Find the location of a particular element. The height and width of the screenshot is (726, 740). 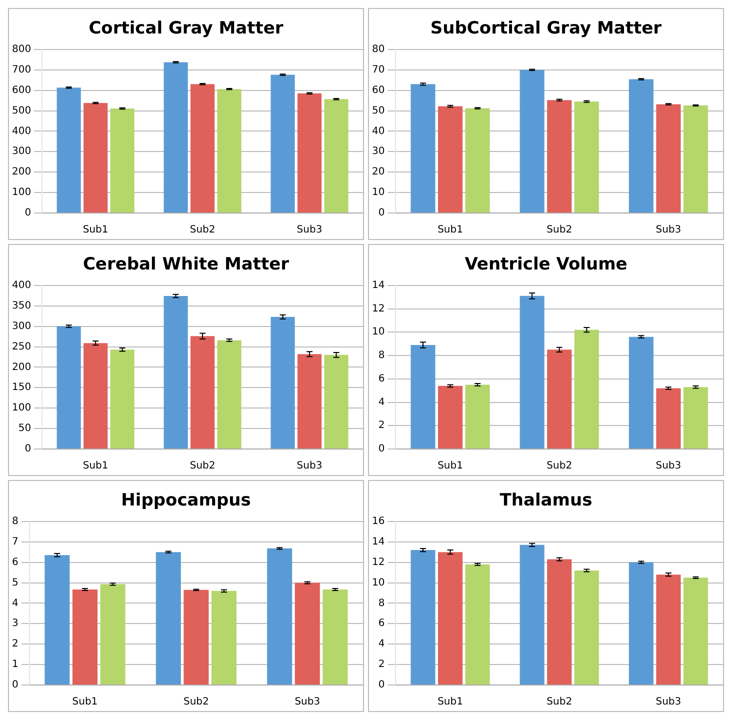

chart-title: SubCortical Gray Matter is located at coordinates (546, 28).